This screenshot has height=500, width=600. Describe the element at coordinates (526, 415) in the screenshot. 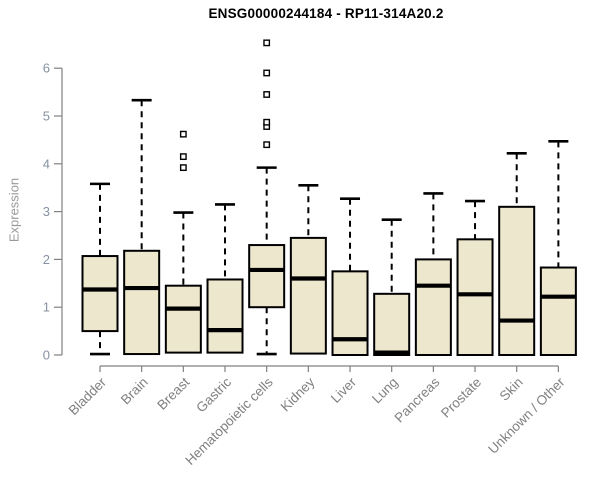

I see `svg-text: Unknown / Other` at that location.